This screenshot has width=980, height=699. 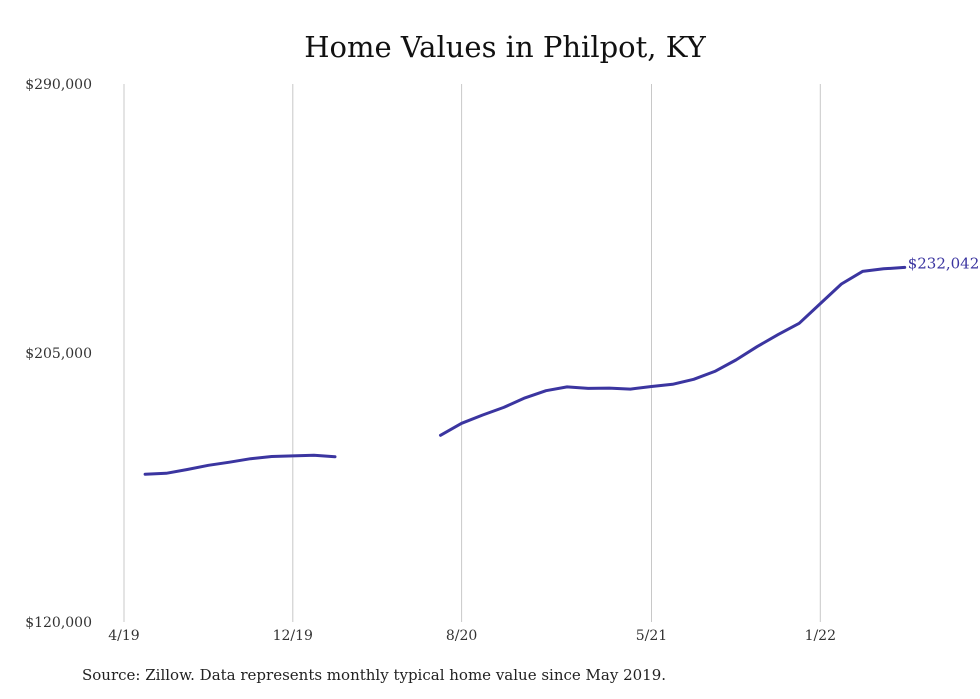 I want to click on x-tick-label: 1/22, so click(x=820, y=636).